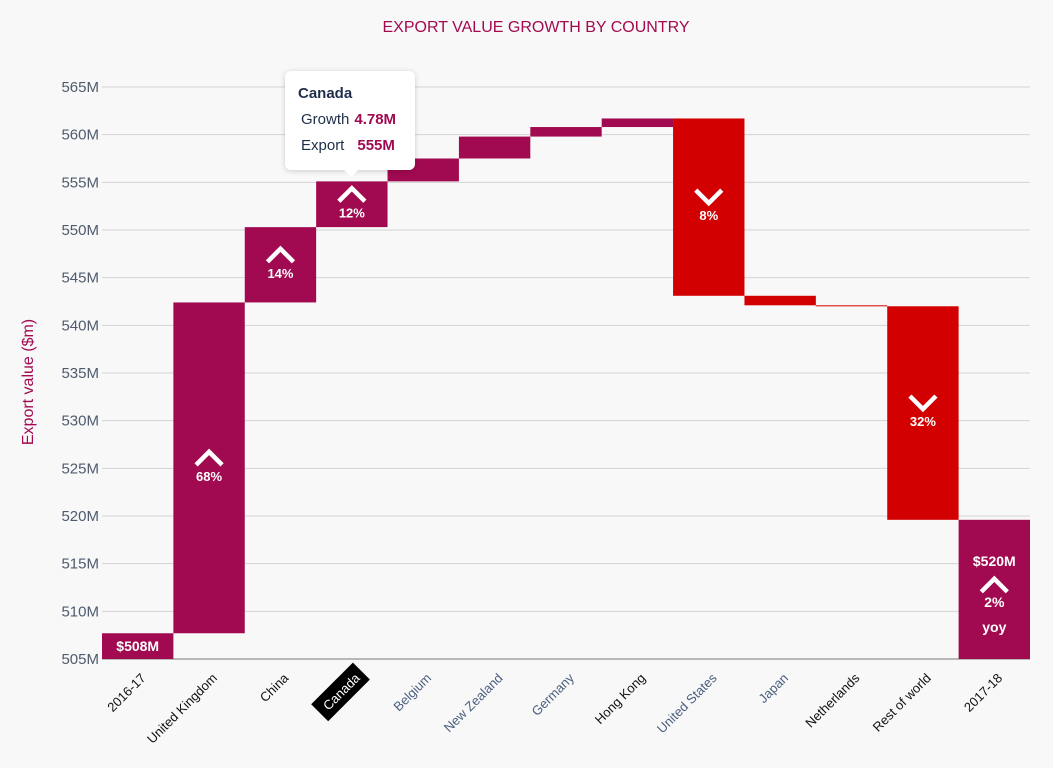  I want to click on y-tick-label: 520M, so click(80, 516).